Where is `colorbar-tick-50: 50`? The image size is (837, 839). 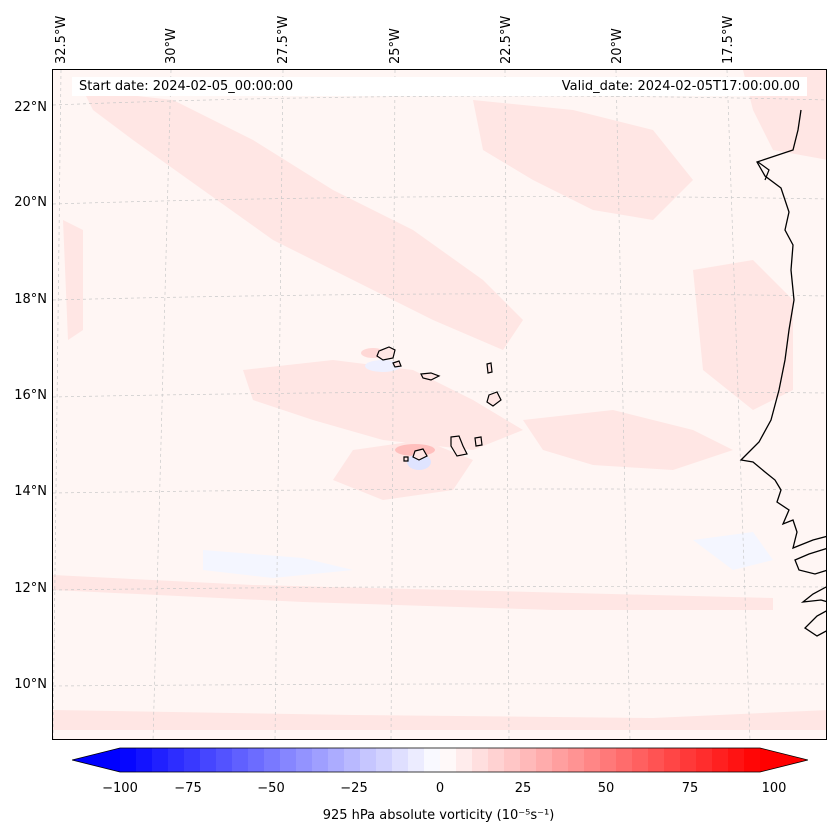
colorbar-tick-50: 50 is located at coordinates (606, 788).